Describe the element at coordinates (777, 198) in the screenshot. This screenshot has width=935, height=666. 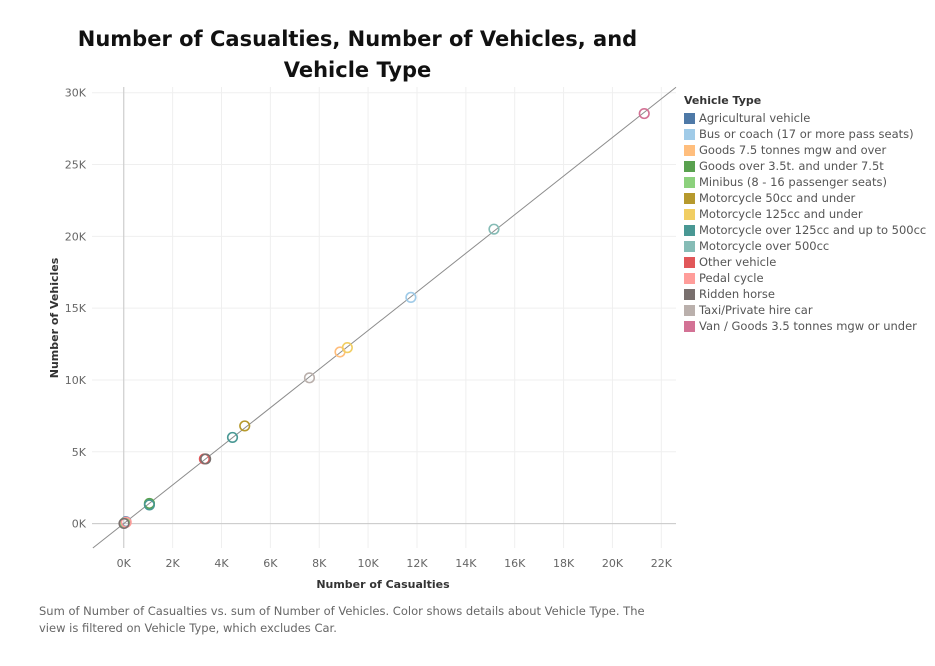
I see `legend-label: Motorcycle 50cc and under` at that location.